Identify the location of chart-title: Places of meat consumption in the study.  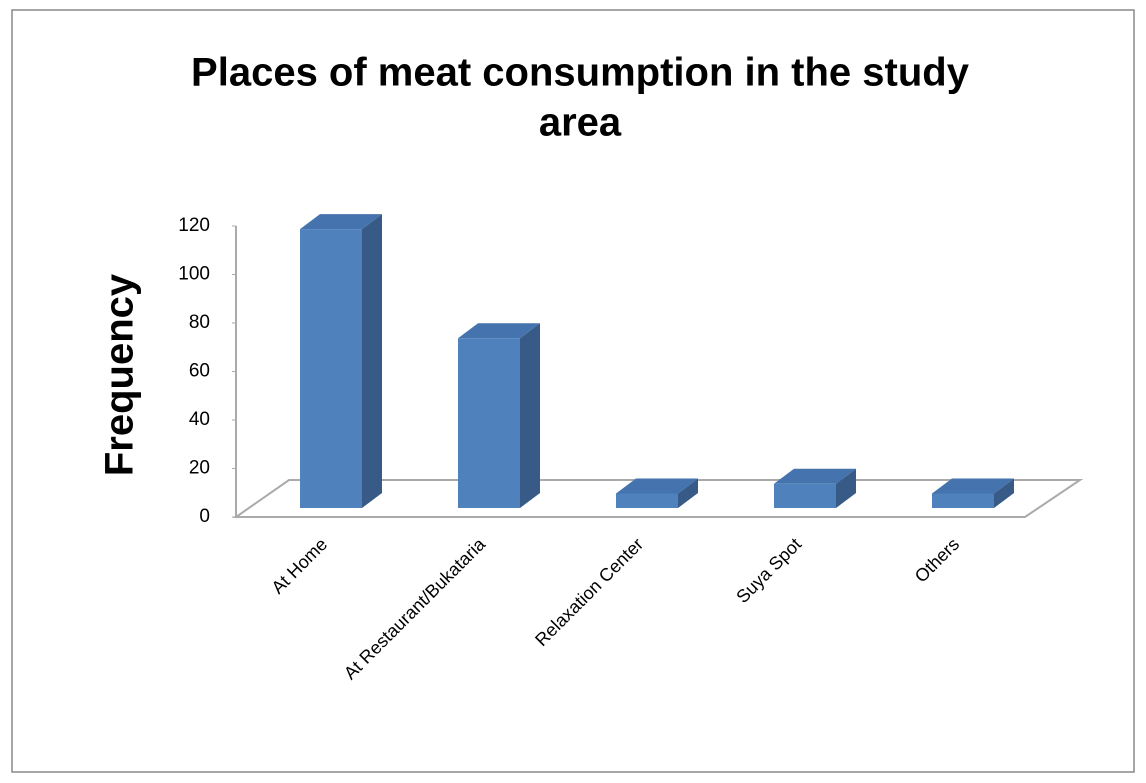
(580, 73).